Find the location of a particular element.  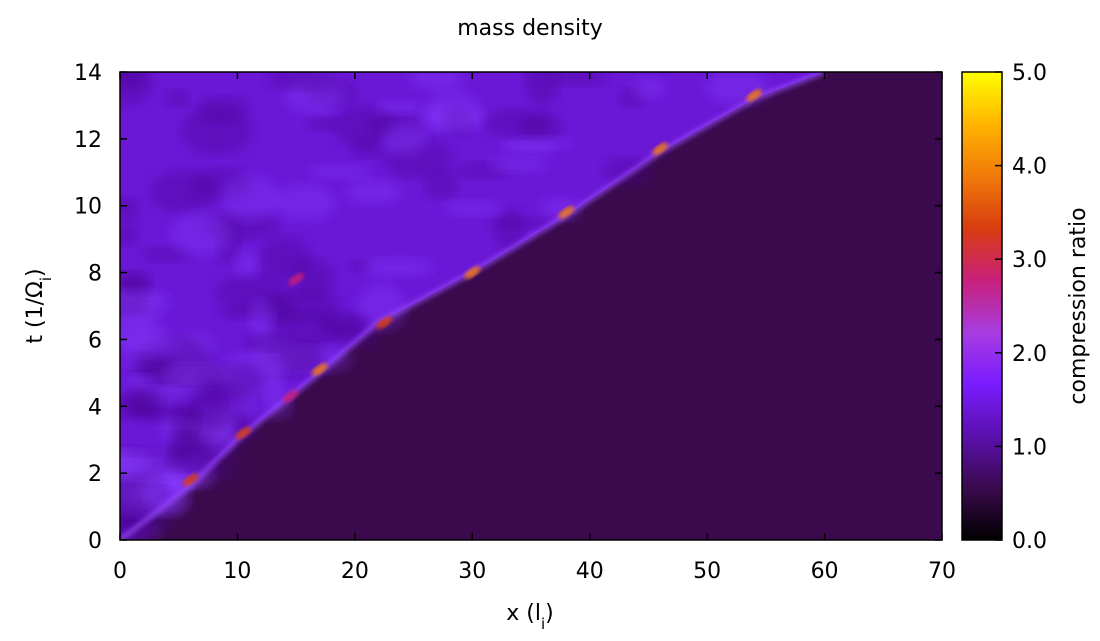

x-tick-label: 70 is located at coordinates (942, 571).